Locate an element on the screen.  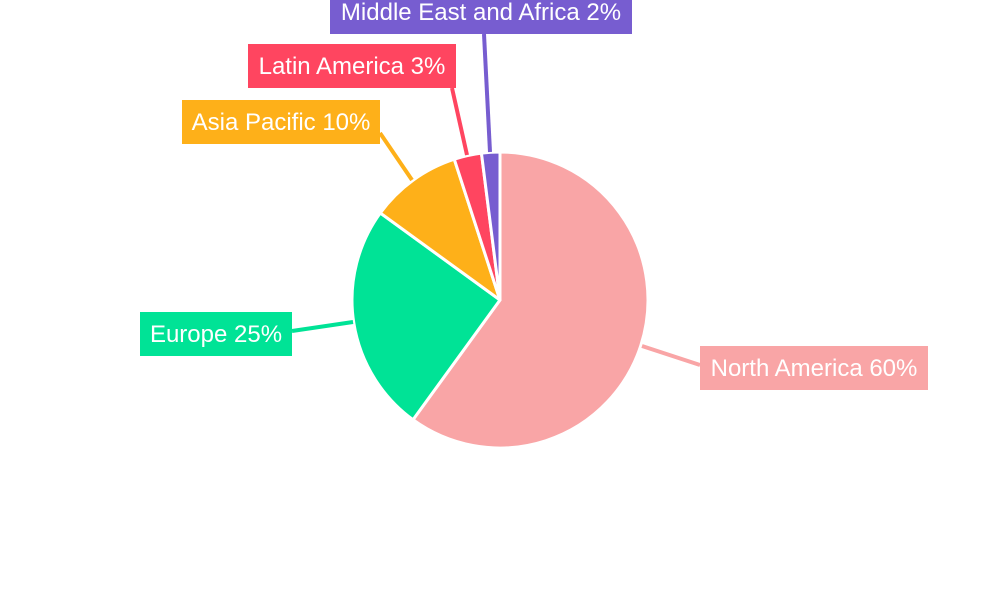
pie-slice-middle-east-and-africa is located at coordinates (490, 226).